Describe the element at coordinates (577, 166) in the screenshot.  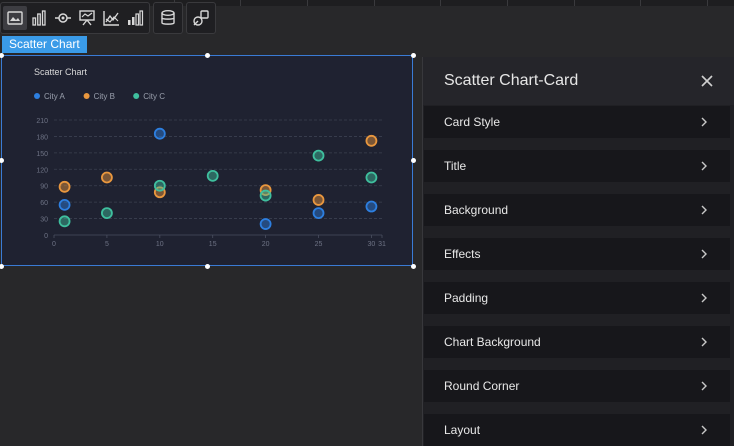
I see `section-title: Title` at that location.